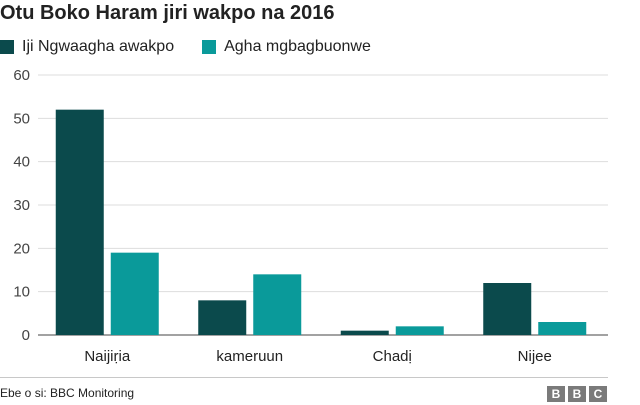 The width and height of the screenshot is (640, 405). Describe the element at coordinates (98, 46) in the screenshot. I see `legend-label-series-1: Iji Ngwaagha awakpo` at that location.